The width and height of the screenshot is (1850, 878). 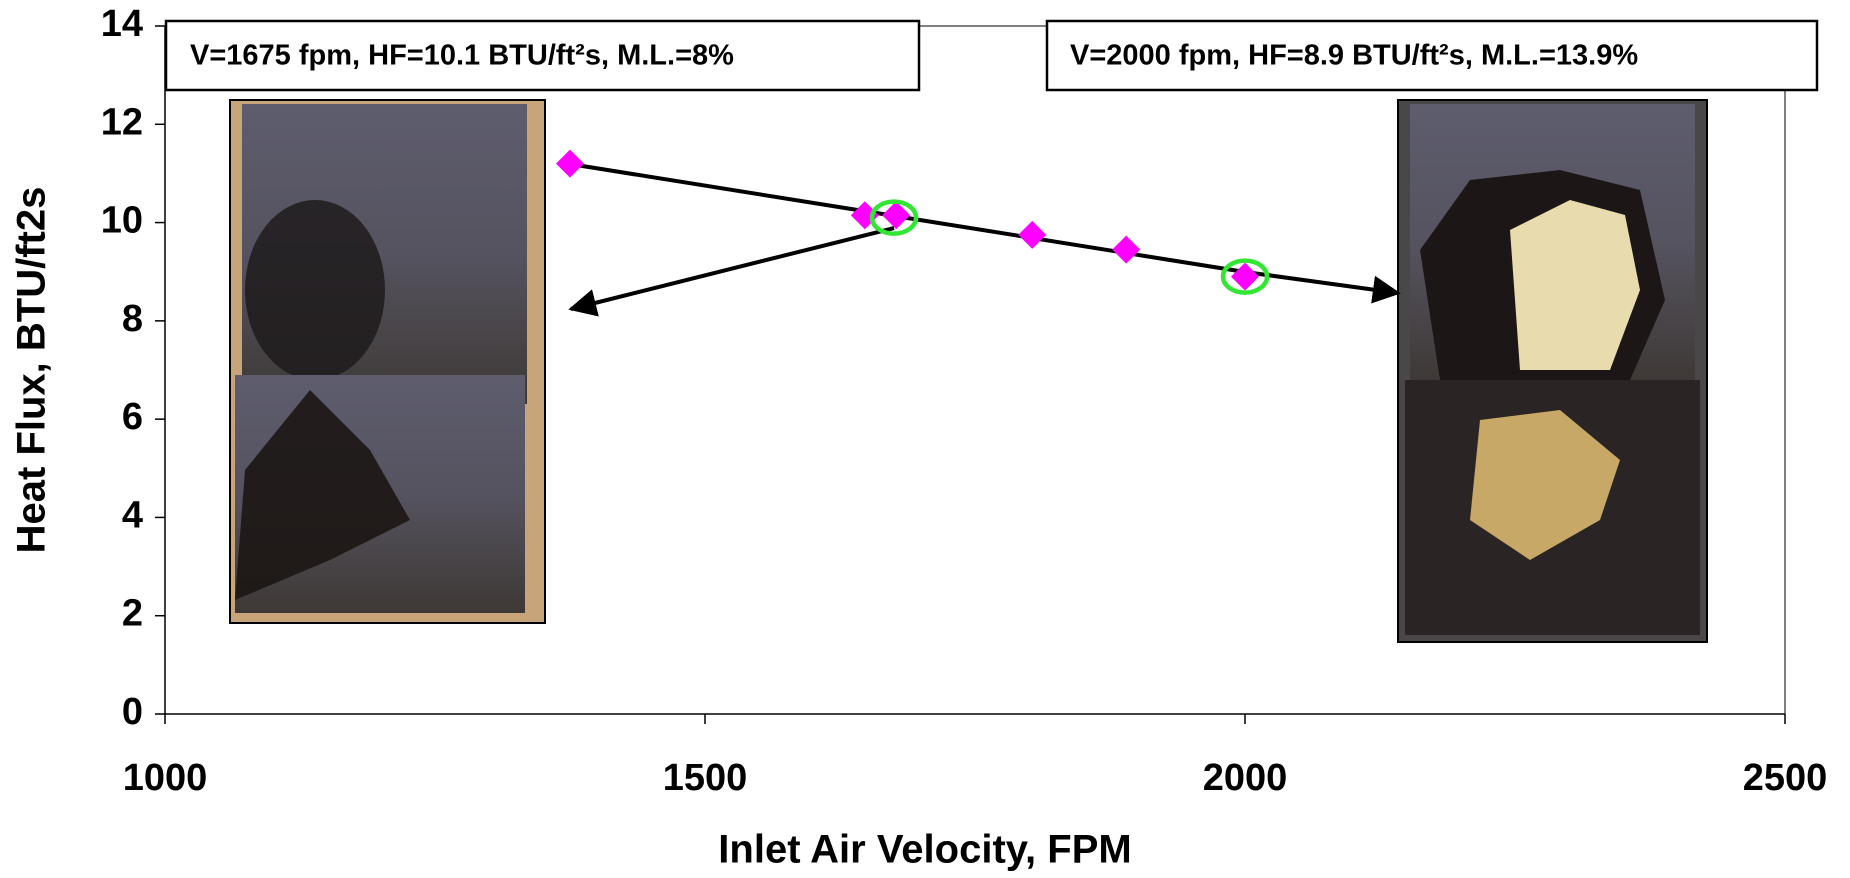 What do you see at coordinates (705, 778) in the screenshot?
I see `x-tick-label: 1500` at bounding box center [705, 778].